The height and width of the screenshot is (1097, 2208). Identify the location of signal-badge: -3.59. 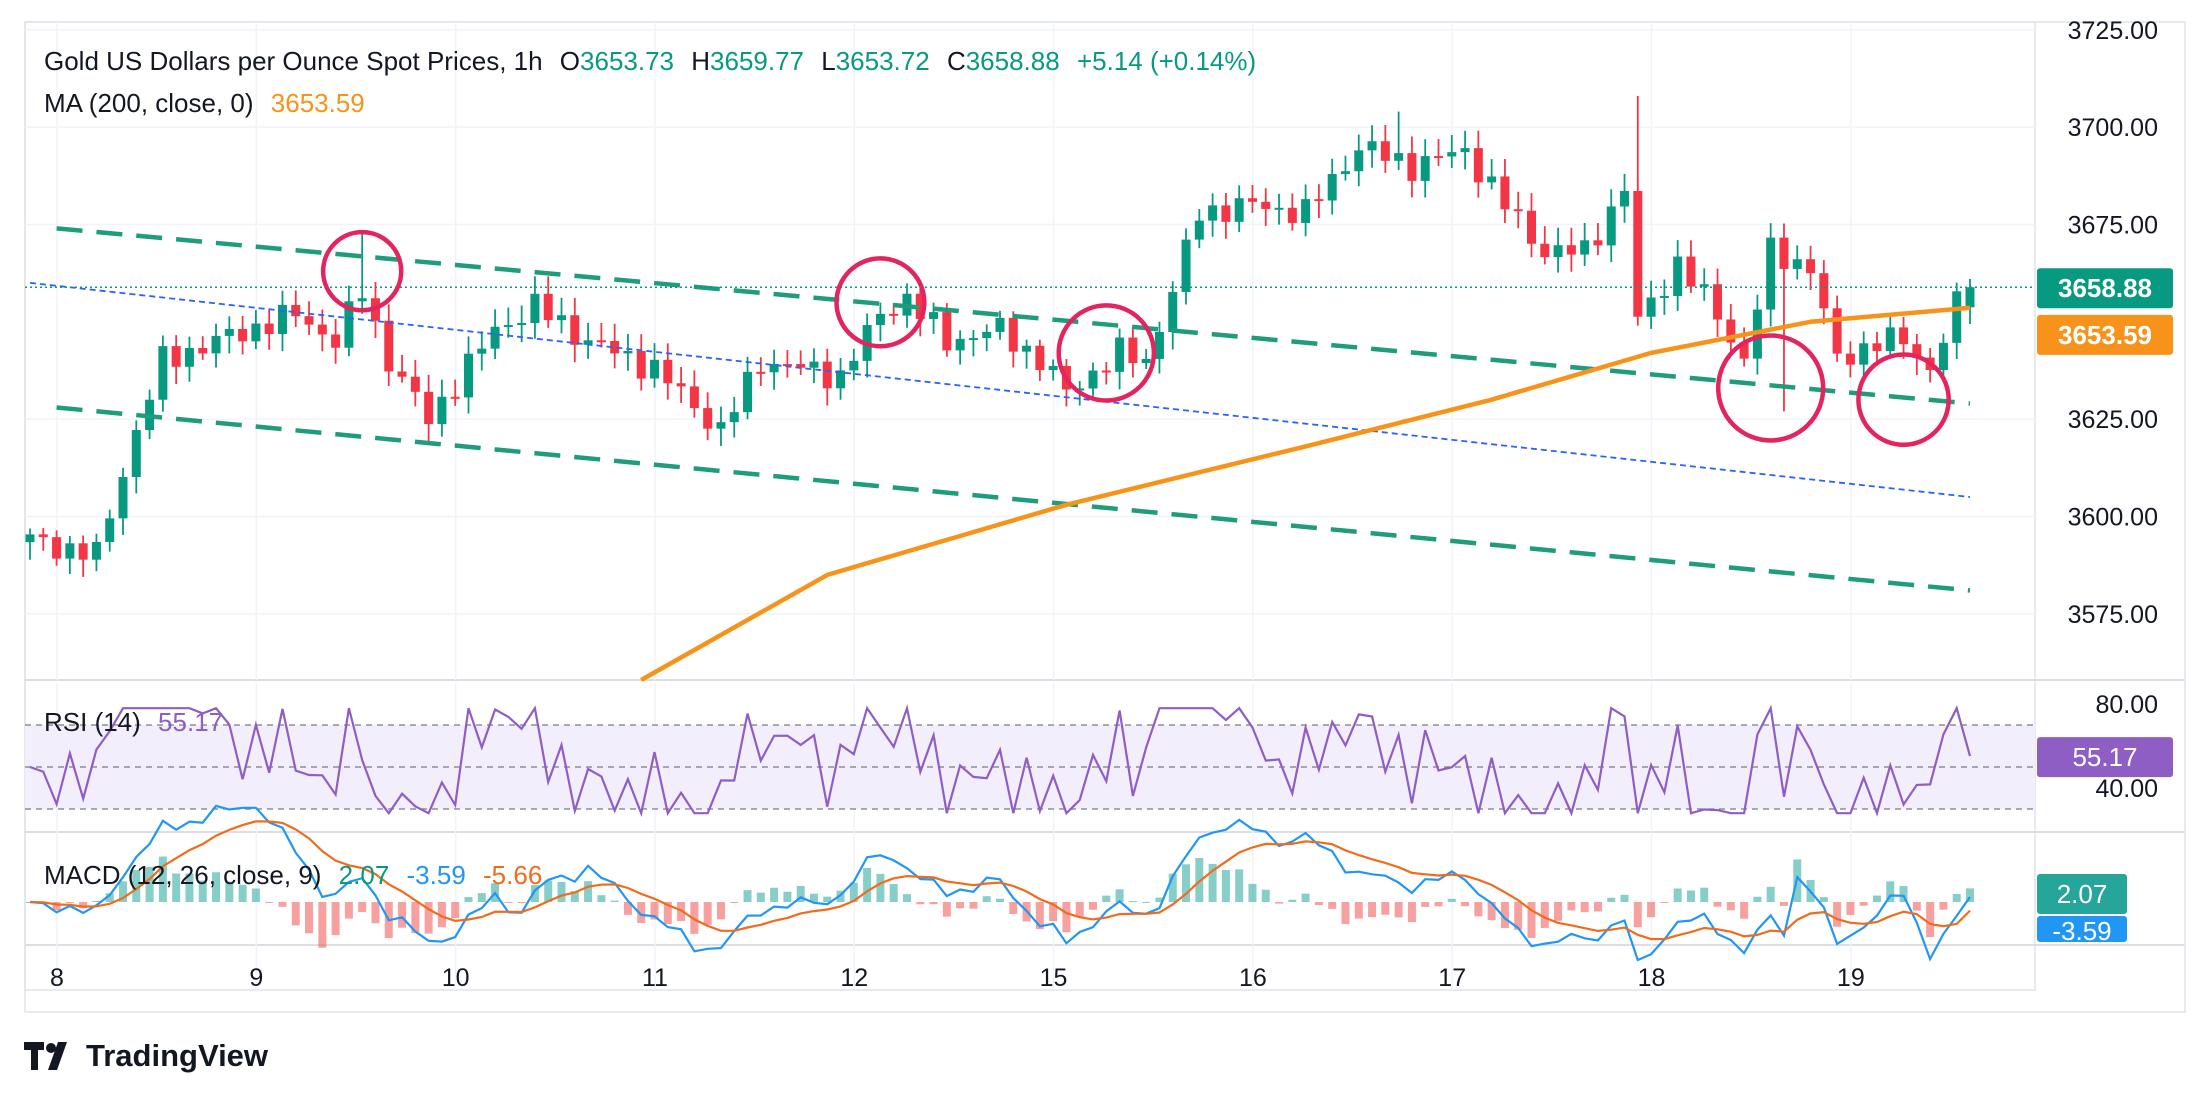
(2081, 931).